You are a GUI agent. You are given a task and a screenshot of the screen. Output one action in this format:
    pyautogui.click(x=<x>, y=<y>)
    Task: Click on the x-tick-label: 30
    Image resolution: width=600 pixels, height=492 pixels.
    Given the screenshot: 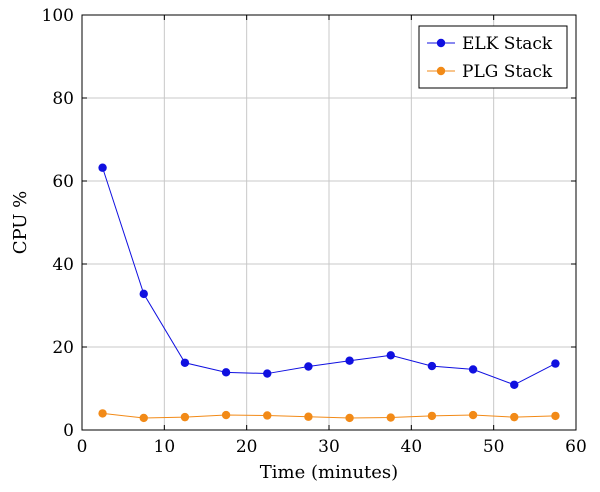 What is the action you would take?
    pyautogui.click(x=329, y=447)
    